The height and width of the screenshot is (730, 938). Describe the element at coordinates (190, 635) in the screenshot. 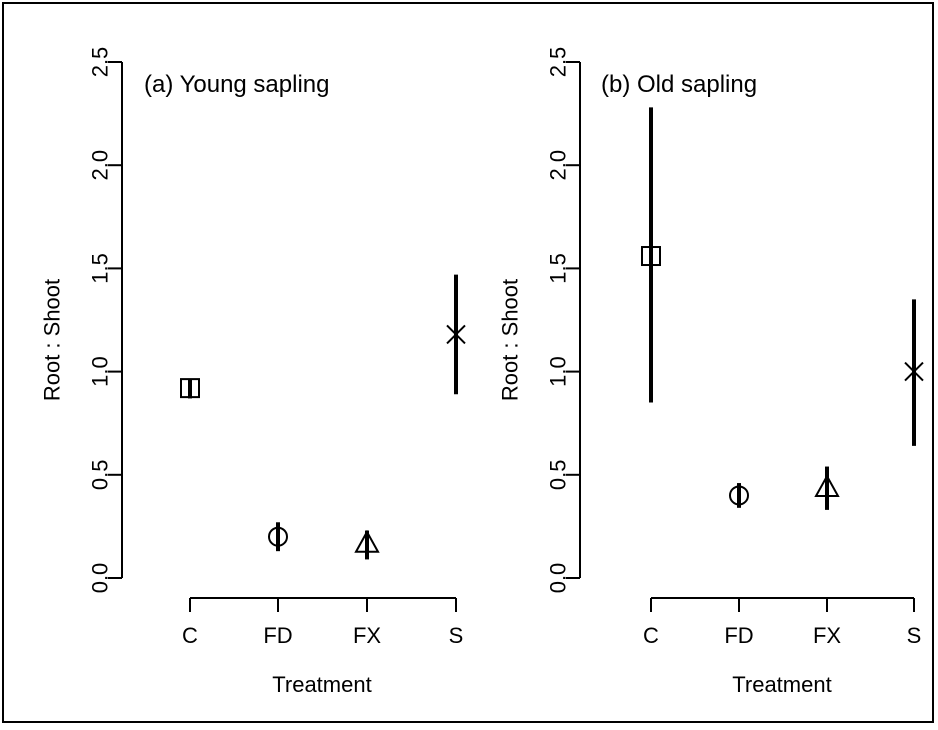

I see `panel-a-x-tick-label: C` at that location.